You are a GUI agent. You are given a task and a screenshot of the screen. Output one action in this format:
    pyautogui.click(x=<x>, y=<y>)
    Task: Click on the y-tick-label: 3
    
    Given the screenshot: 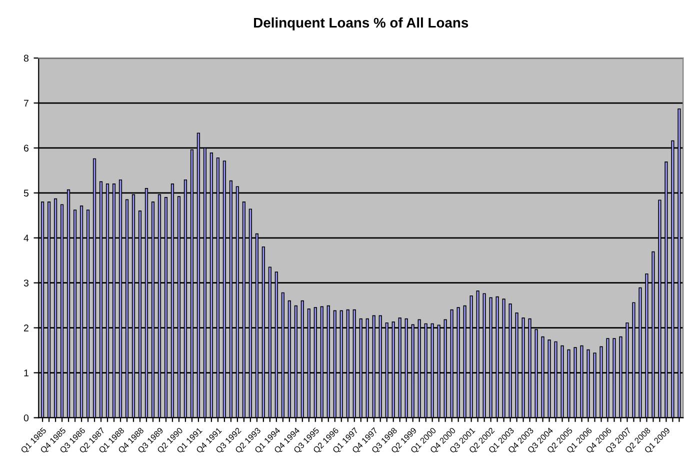 What is the action you would take?
    pyautogui.click(x=26, y=283)
    